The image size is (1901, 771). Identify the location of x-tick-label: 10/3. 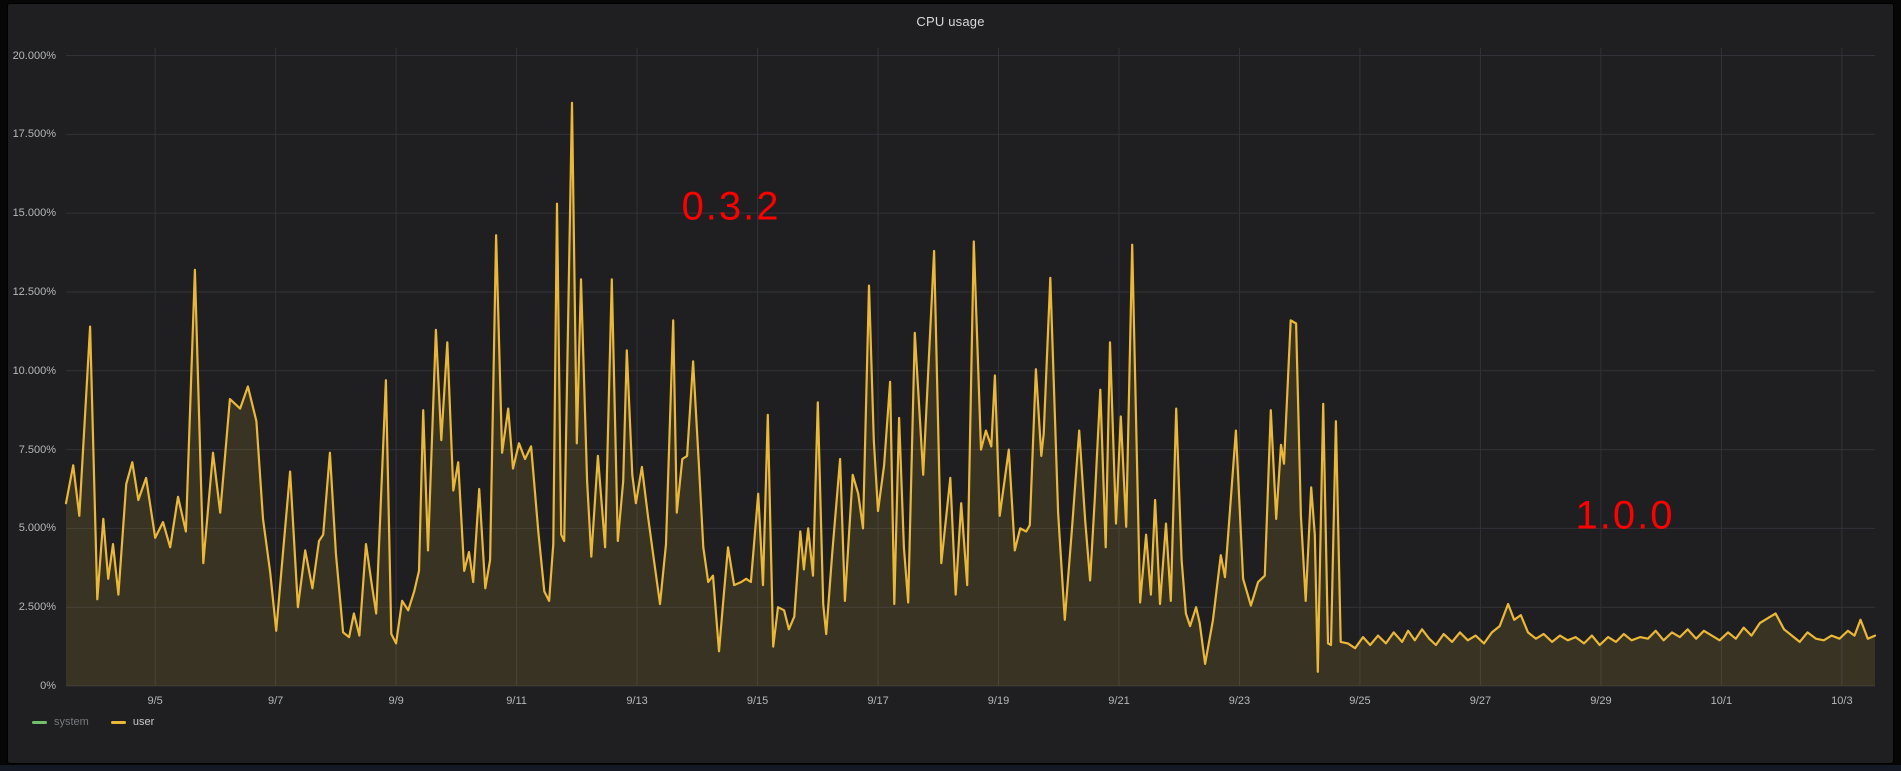
(1842, 701).